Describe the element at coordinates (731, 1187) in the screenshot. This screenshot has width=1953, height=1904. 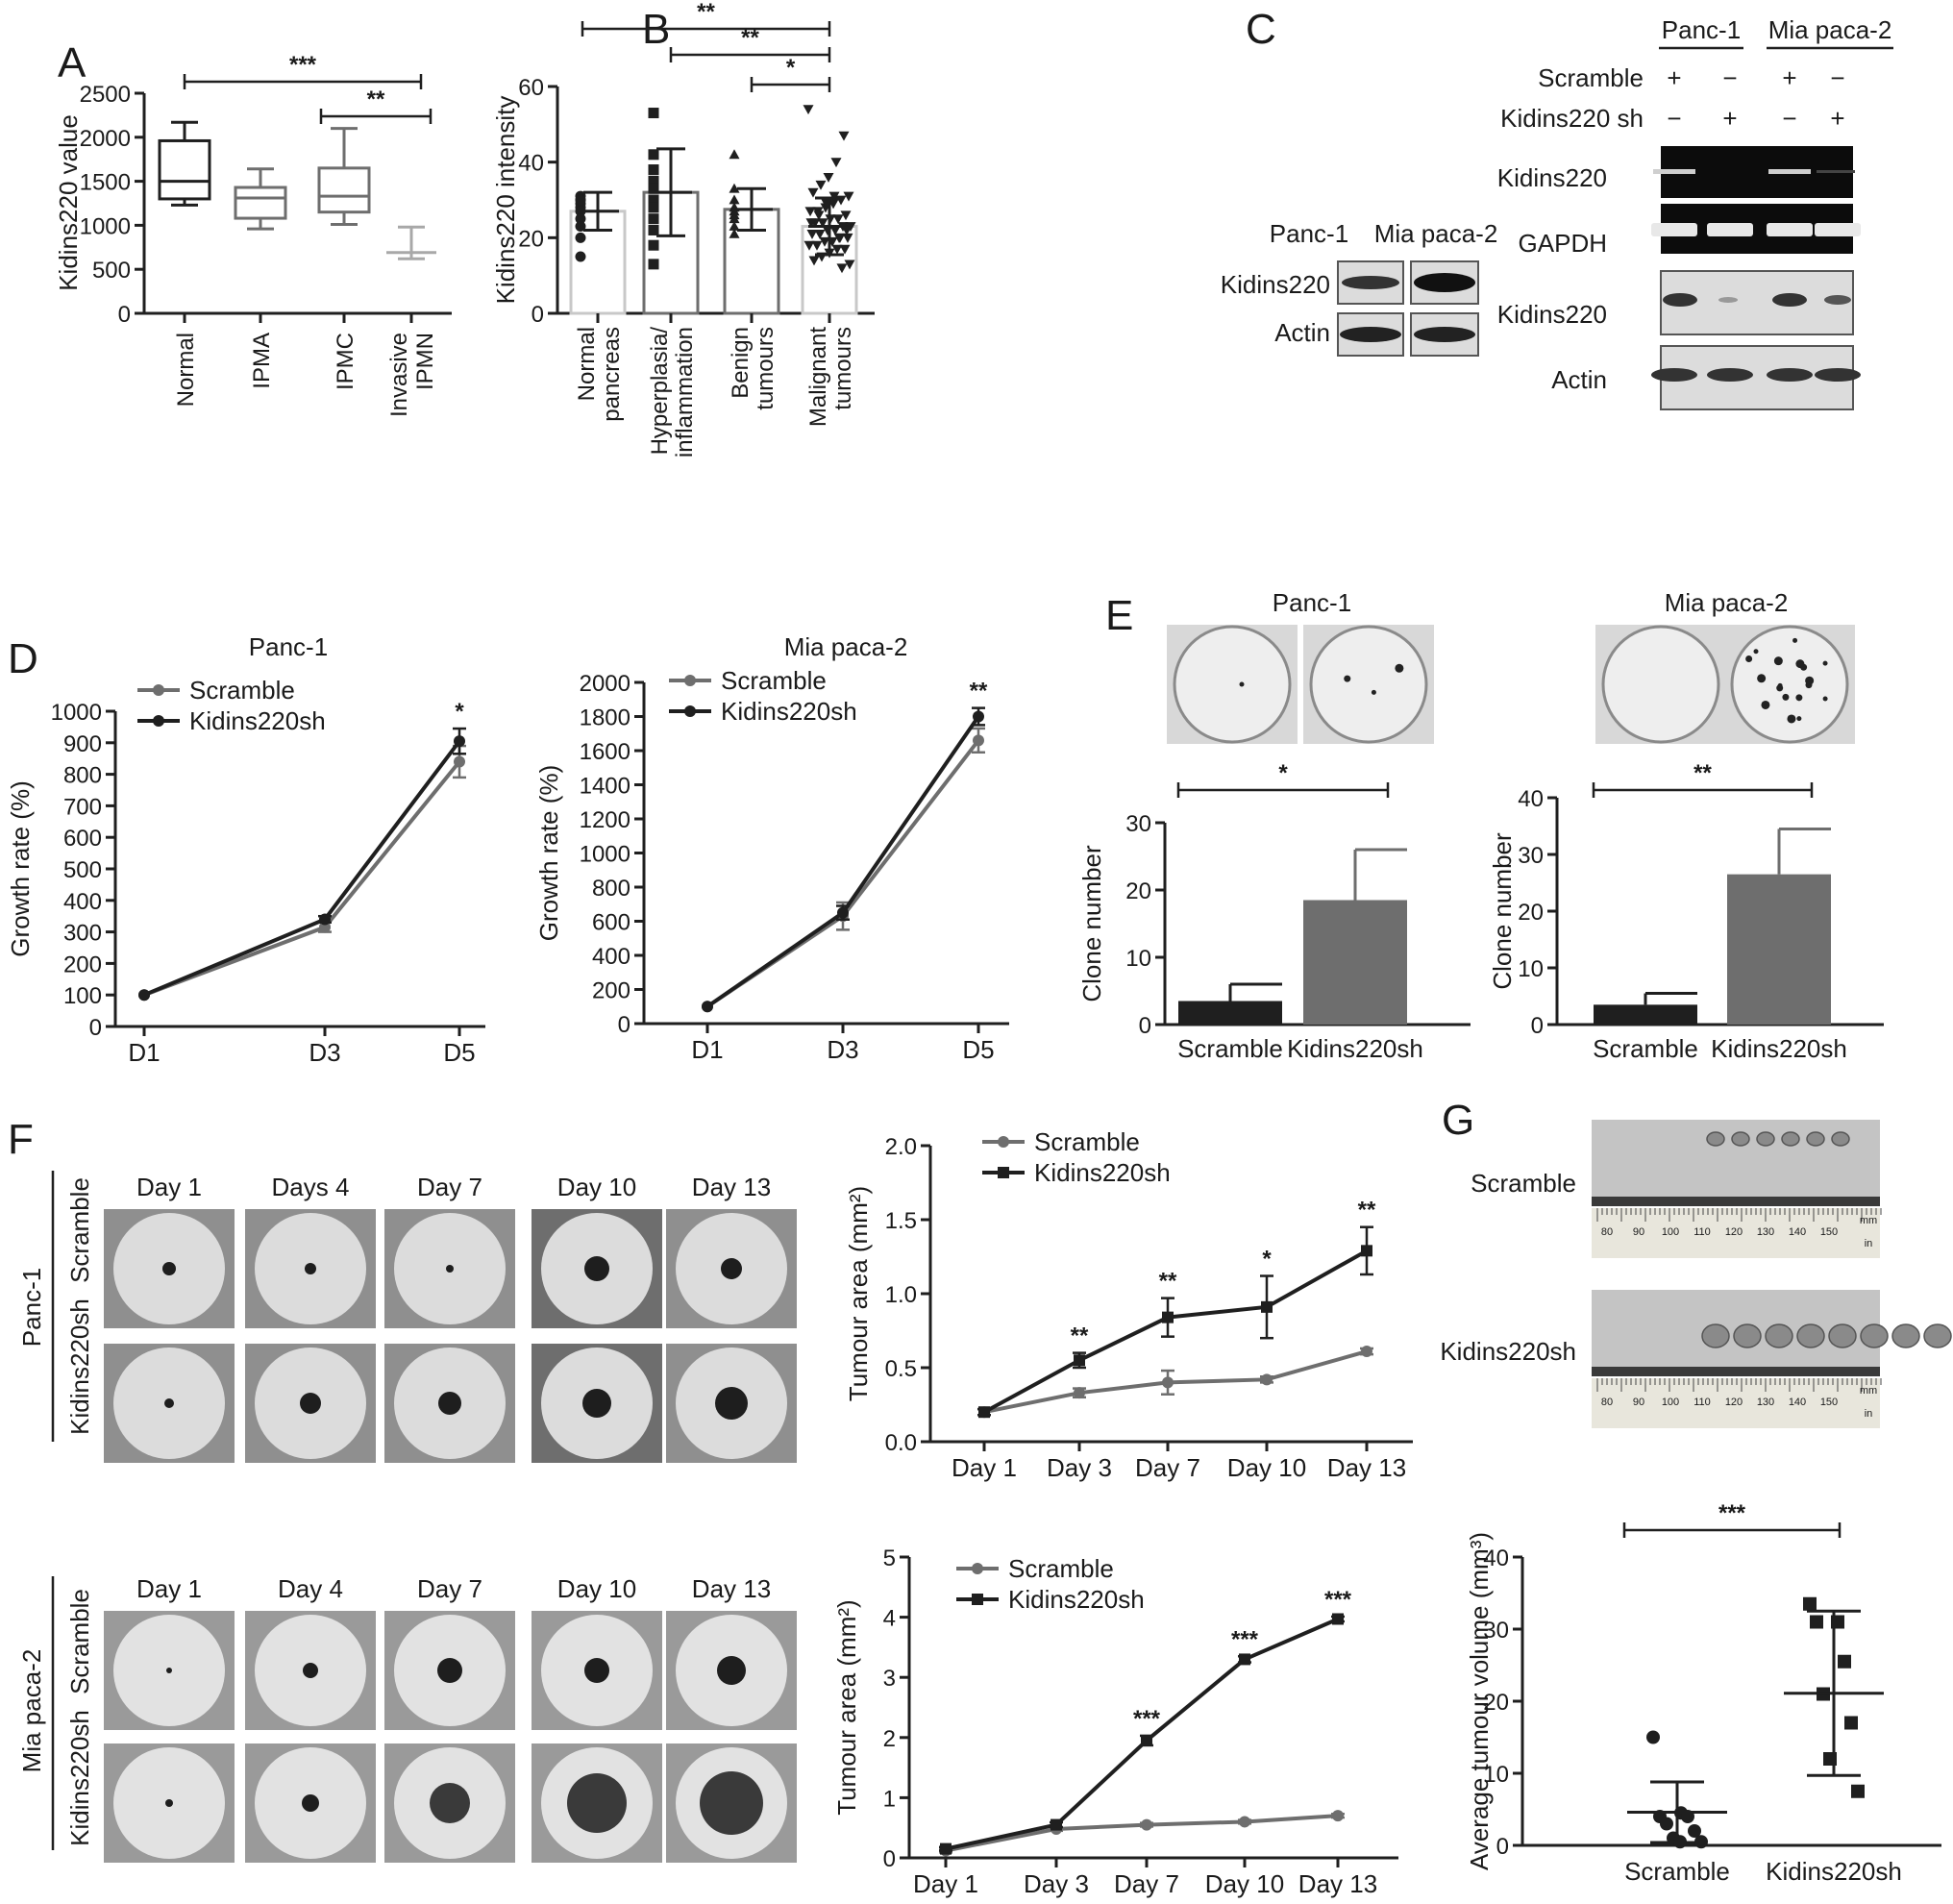
I see `panel-f-day-label: Day 13` at that location.